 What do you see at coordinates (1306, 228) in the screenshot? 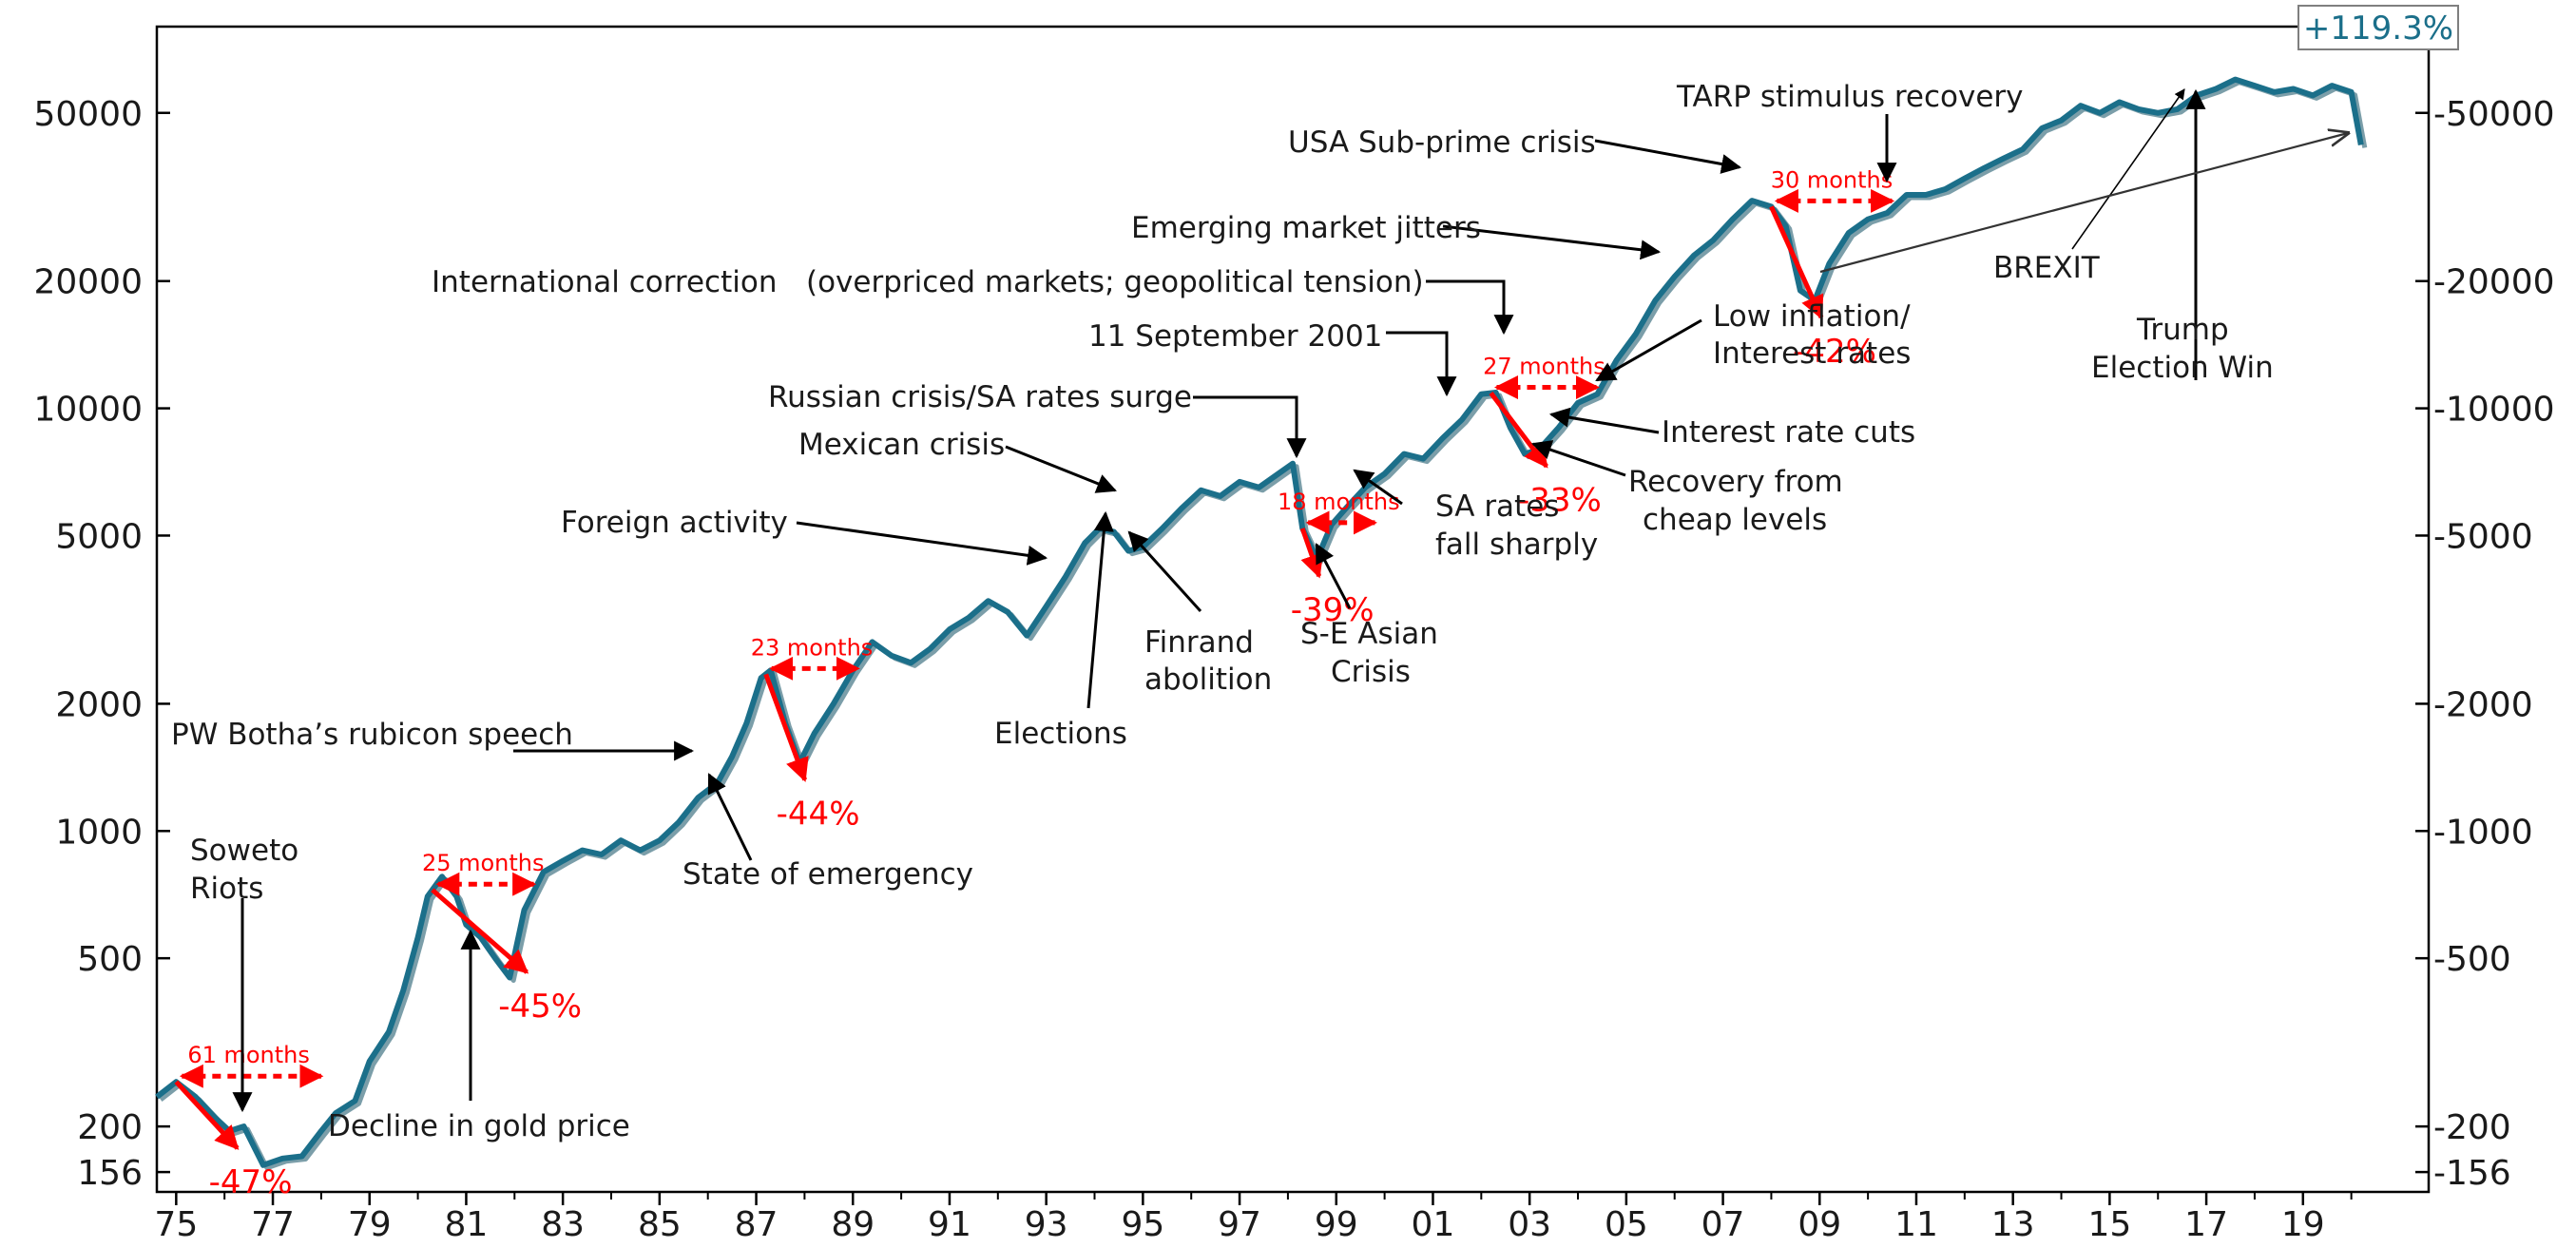
I see `label-jitters: Emerging market jitters` at bounding box center [1306, 228].